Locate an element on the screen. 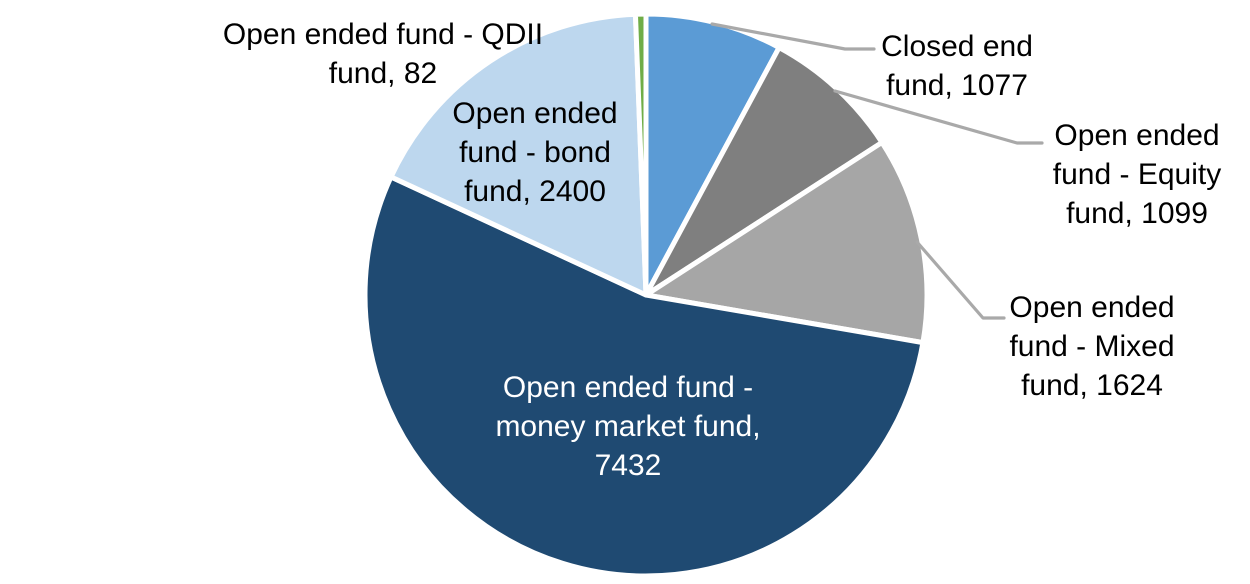 The image size is (1250, 584). pie-slice-open-ended-fund-bond-fund is located at coordinates (518, 154).